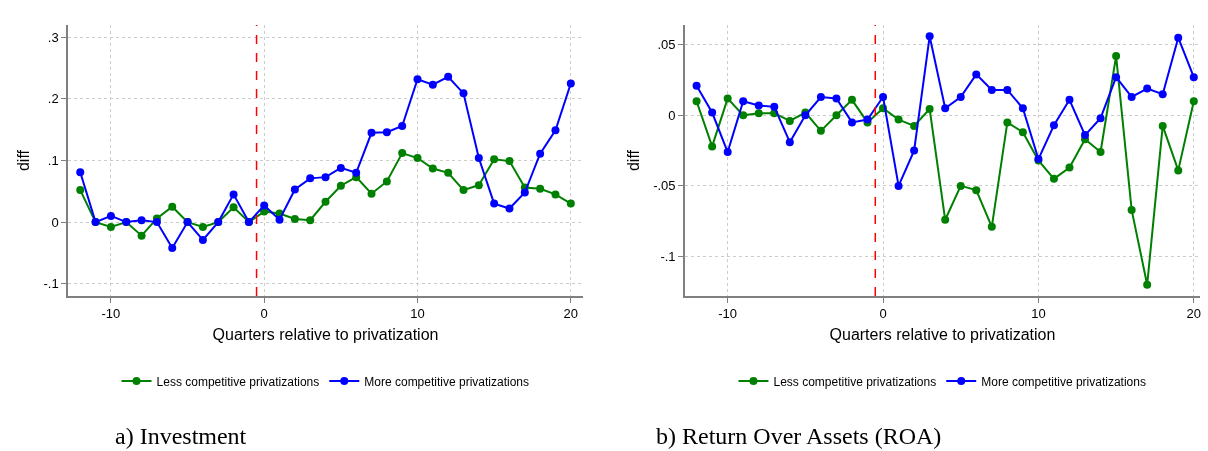 The image size is (1208, 451). Describe the element at coordinates (664, 186) in the screenshot. I see `y-tick-label: -.05` at that location.